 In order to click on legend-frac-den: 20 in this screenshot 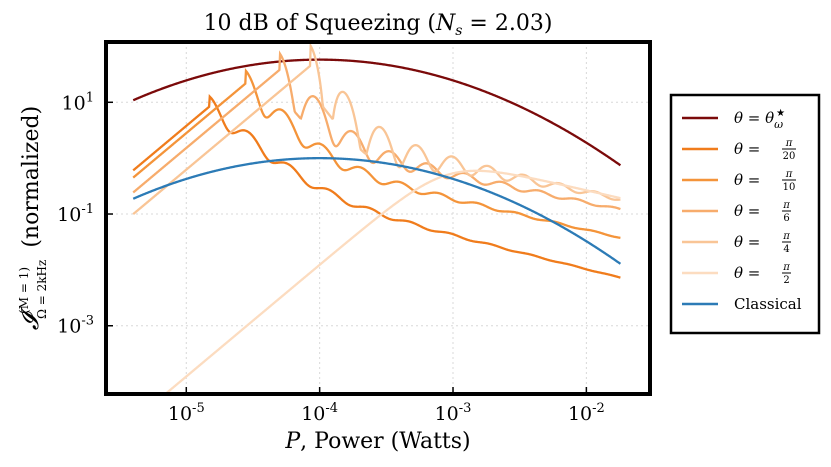, I will do `click(789, 156)`.